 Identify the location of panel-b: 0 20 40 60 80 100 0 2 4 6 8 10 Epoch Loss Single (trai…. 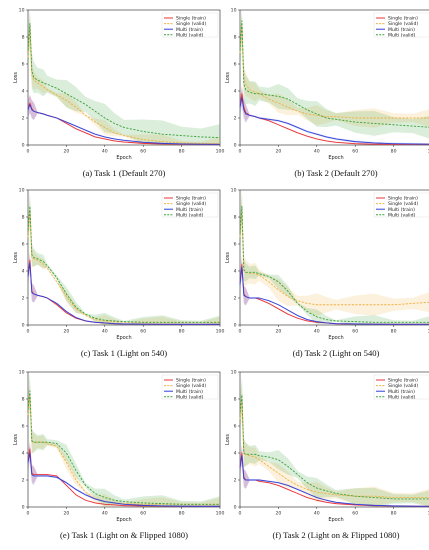
(327, 93).